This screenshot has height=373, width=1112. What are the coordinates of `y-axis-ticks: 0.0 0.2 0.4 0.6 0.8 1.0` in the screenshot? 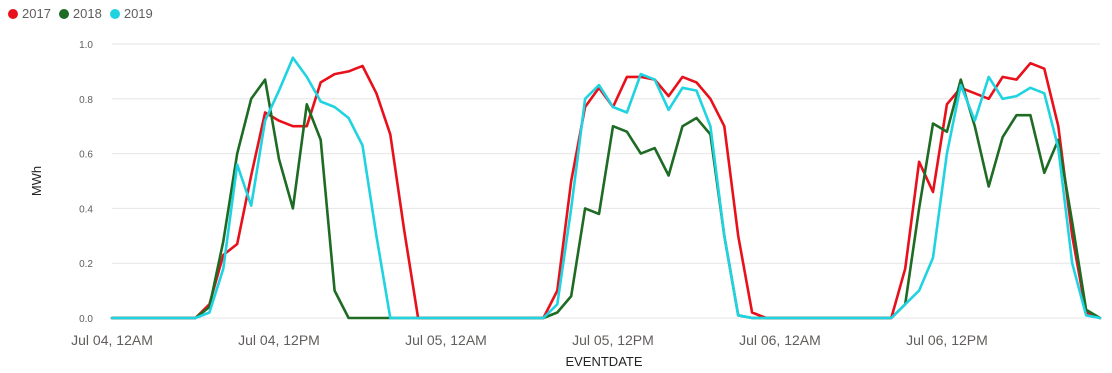 It's located at (86, 182).